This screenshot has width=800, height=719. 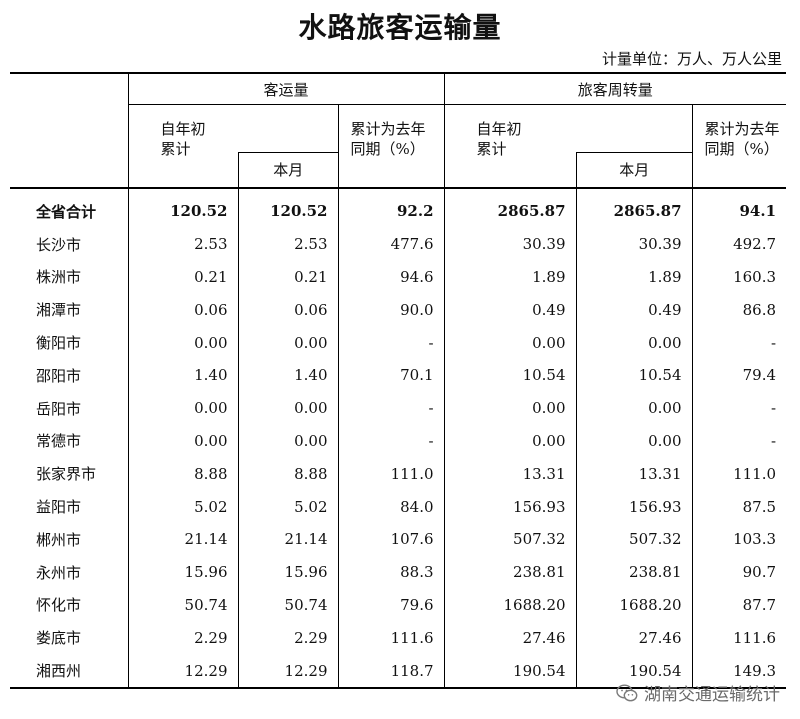 What do you see at coordinates (634, 146) in the screenshot?
I see `header-month-turnover: 本月` at bounding box center [634, 146].